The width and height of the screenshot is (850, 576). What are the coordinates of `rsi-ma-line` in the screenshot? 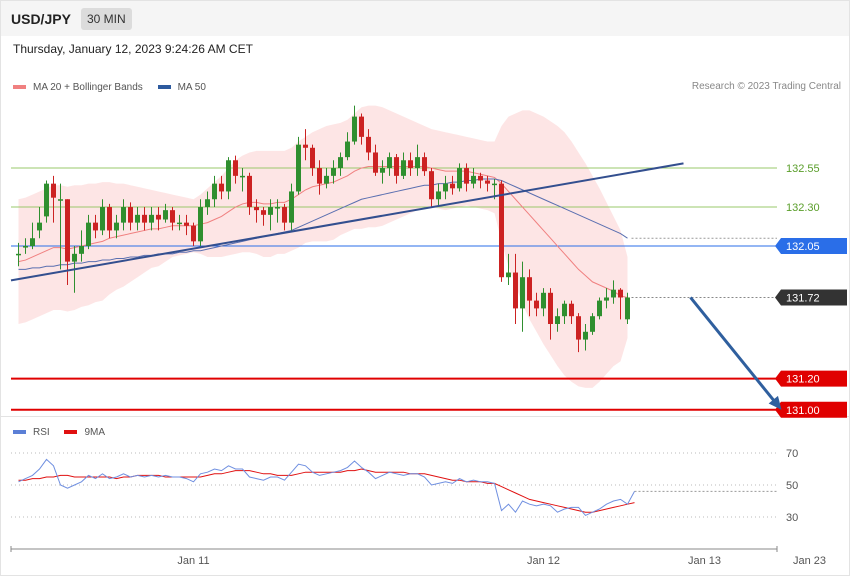 It's located at (326, 490).